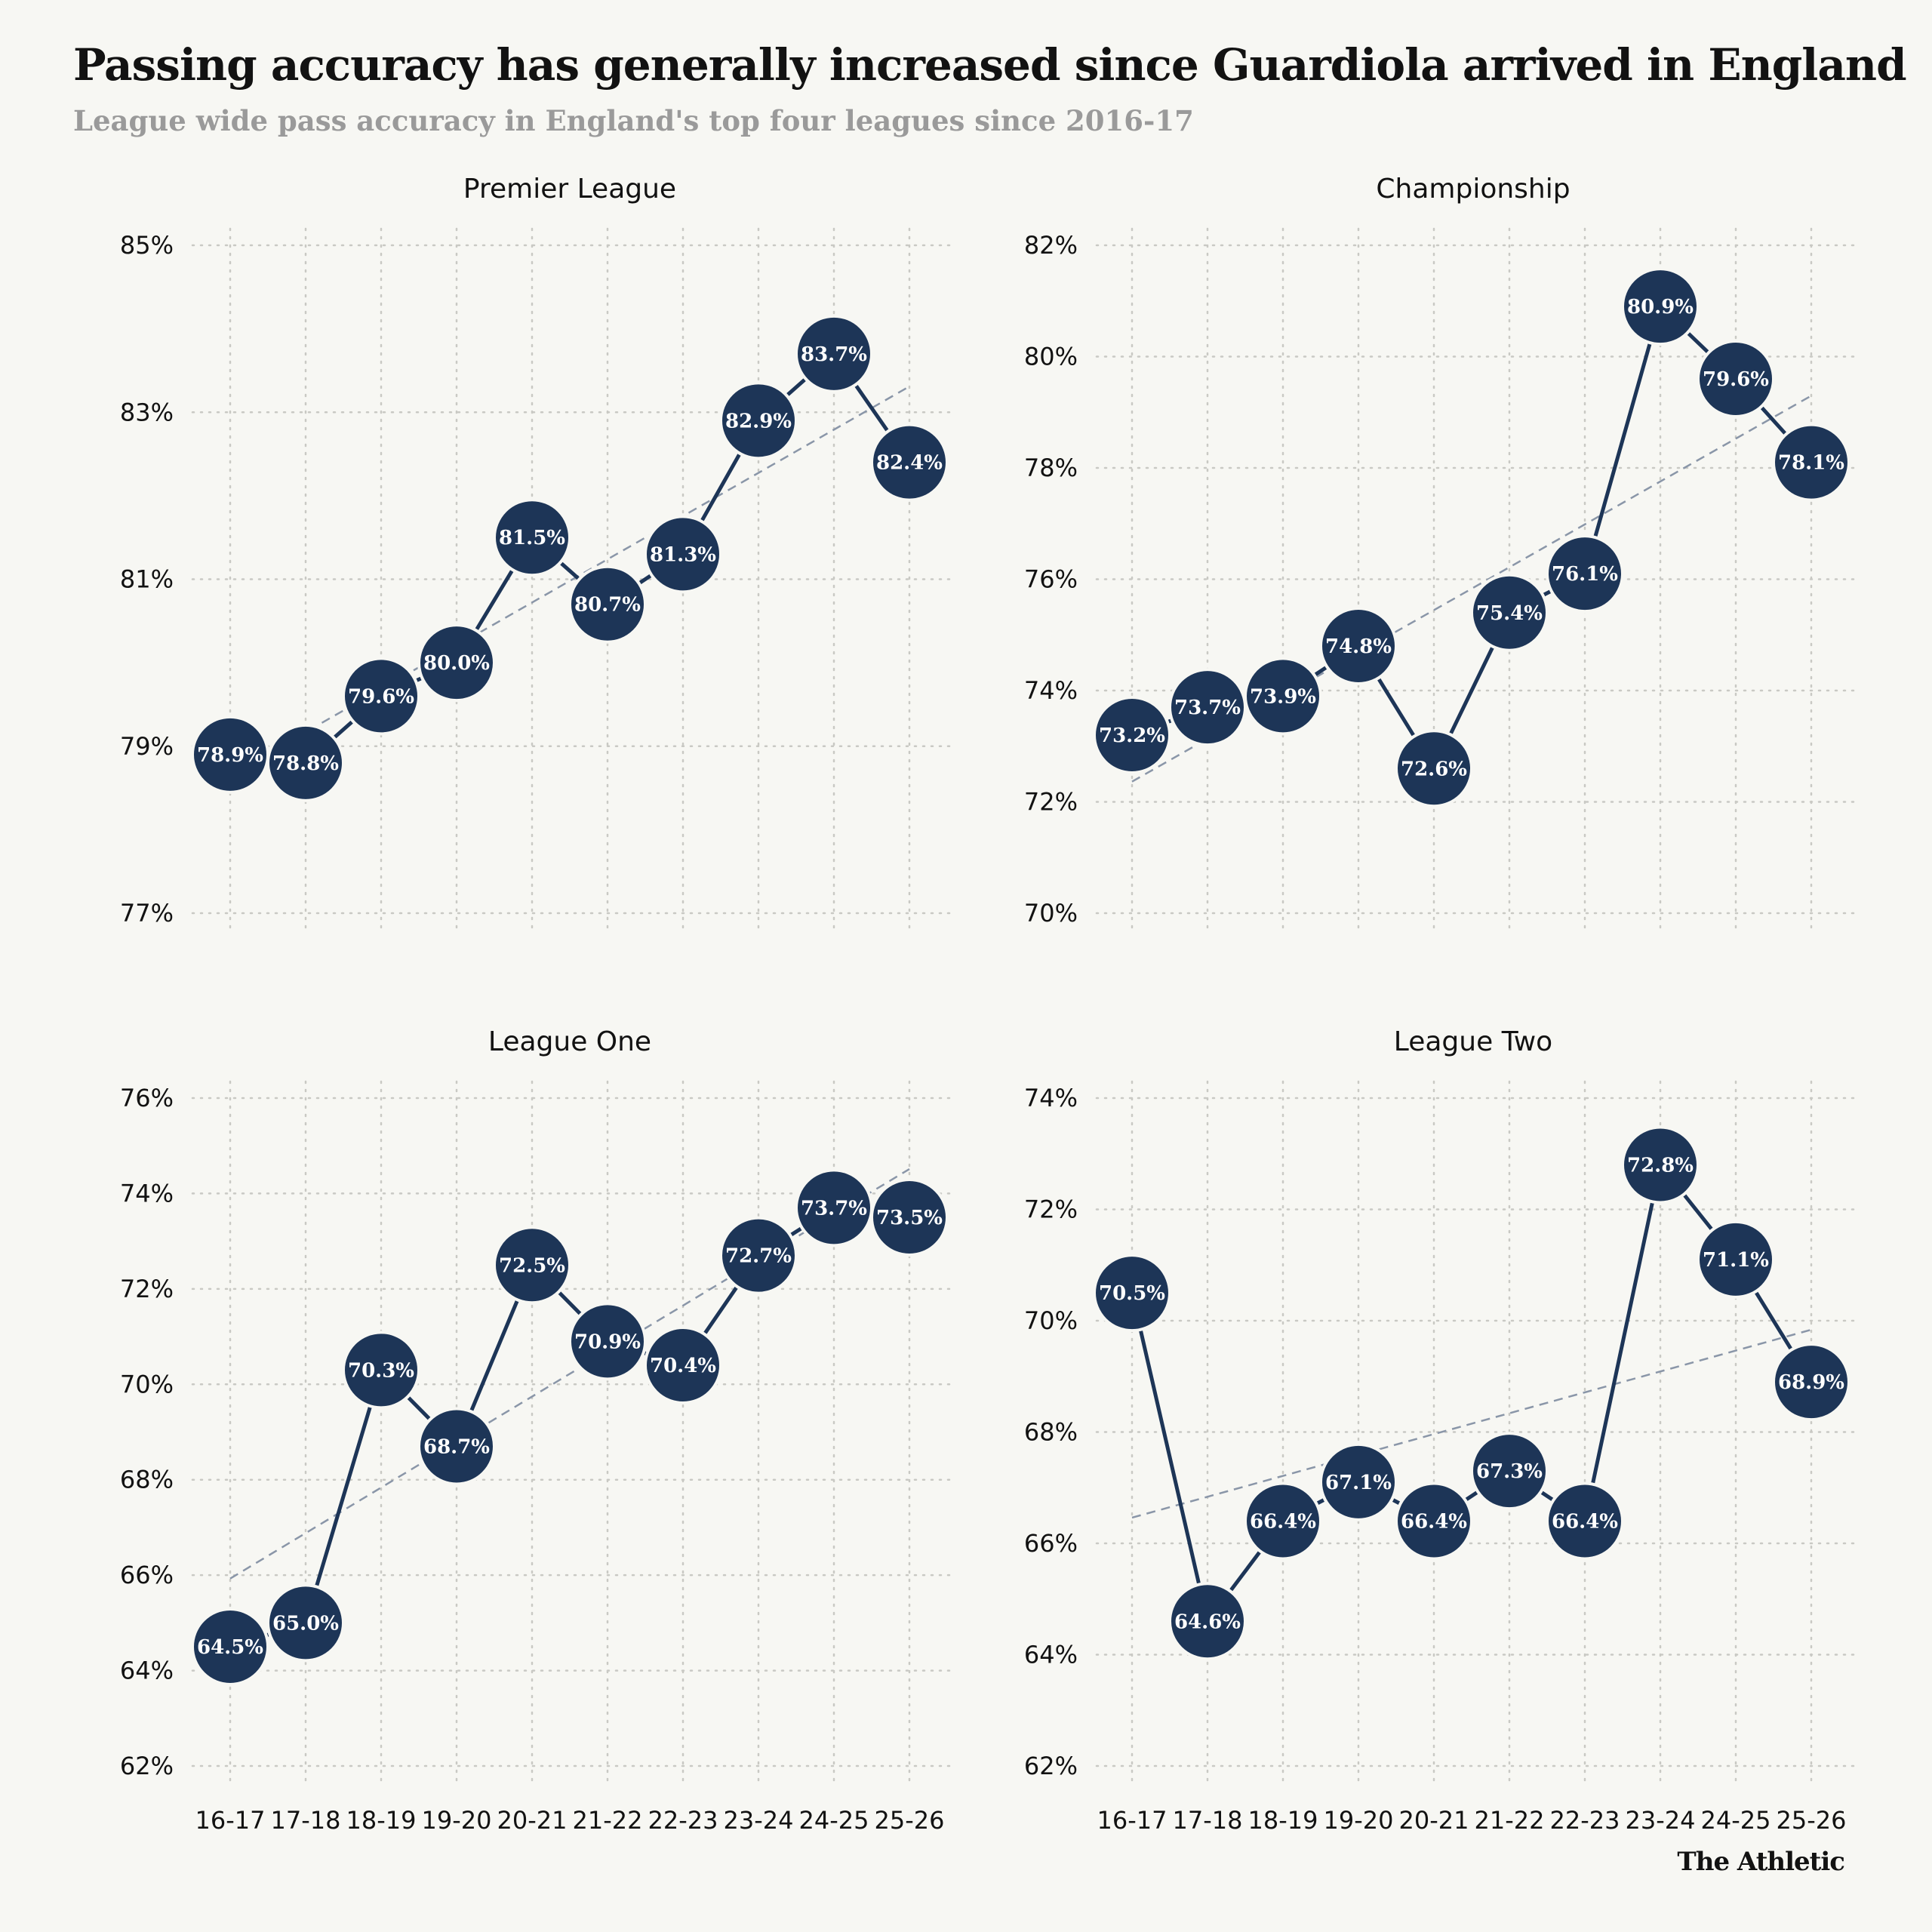 Image resolution: width=1932 pixels, height=1932 pixels. I want to click on championship-data-label: 78.1%, so click(1811, 463).